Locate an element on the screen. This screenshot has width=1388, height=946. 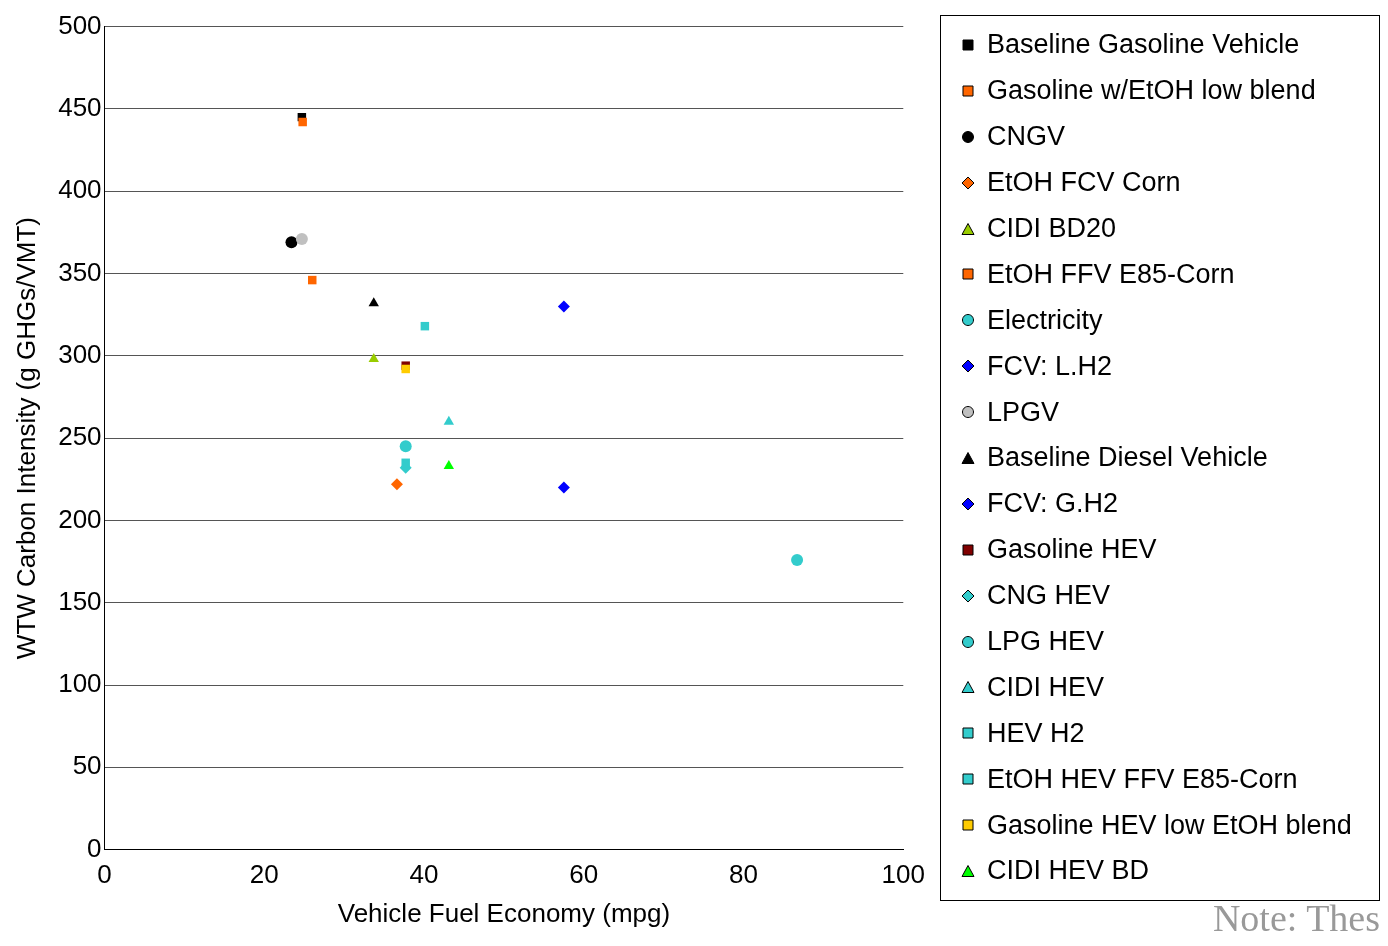
legend-label: Gasoline HEV low EtOH blend is located at coordinates (1169, 825).